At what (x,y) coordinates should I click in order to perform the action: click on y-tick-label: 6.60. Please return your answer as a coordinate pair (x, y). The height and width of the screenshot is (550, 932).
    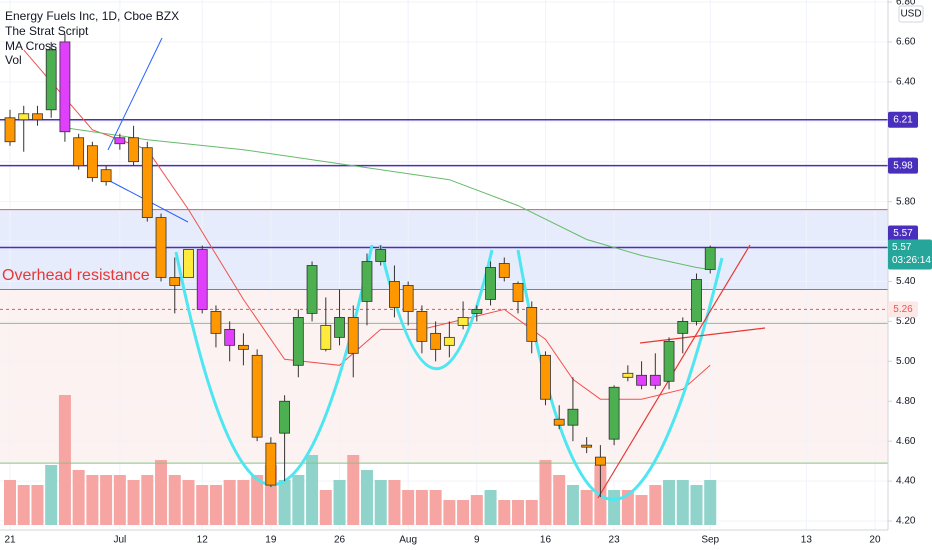
    Looking at the image, I should click on (906, 42).